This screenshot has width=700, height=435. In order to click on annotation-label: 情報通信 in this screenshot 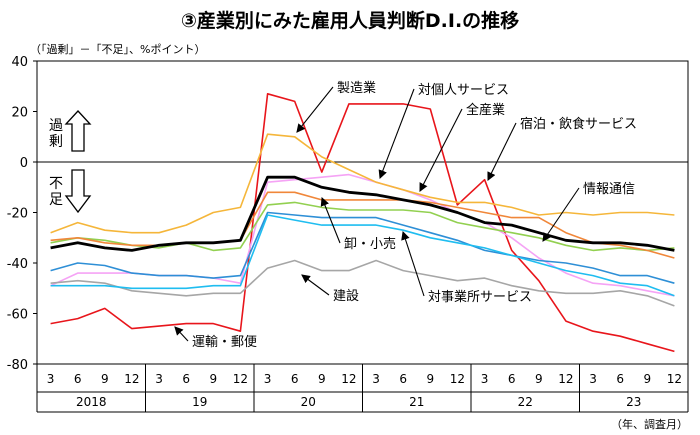, I will do `click(609, 189)`.